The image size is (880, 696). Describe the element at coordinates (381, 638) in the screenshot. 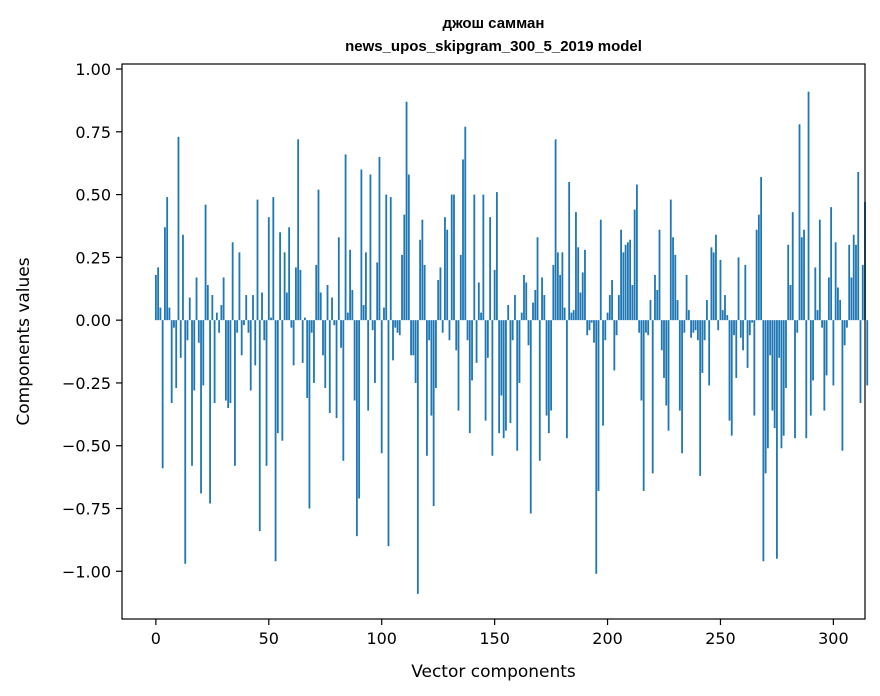

I see `x-tick-label: 100` at that location.